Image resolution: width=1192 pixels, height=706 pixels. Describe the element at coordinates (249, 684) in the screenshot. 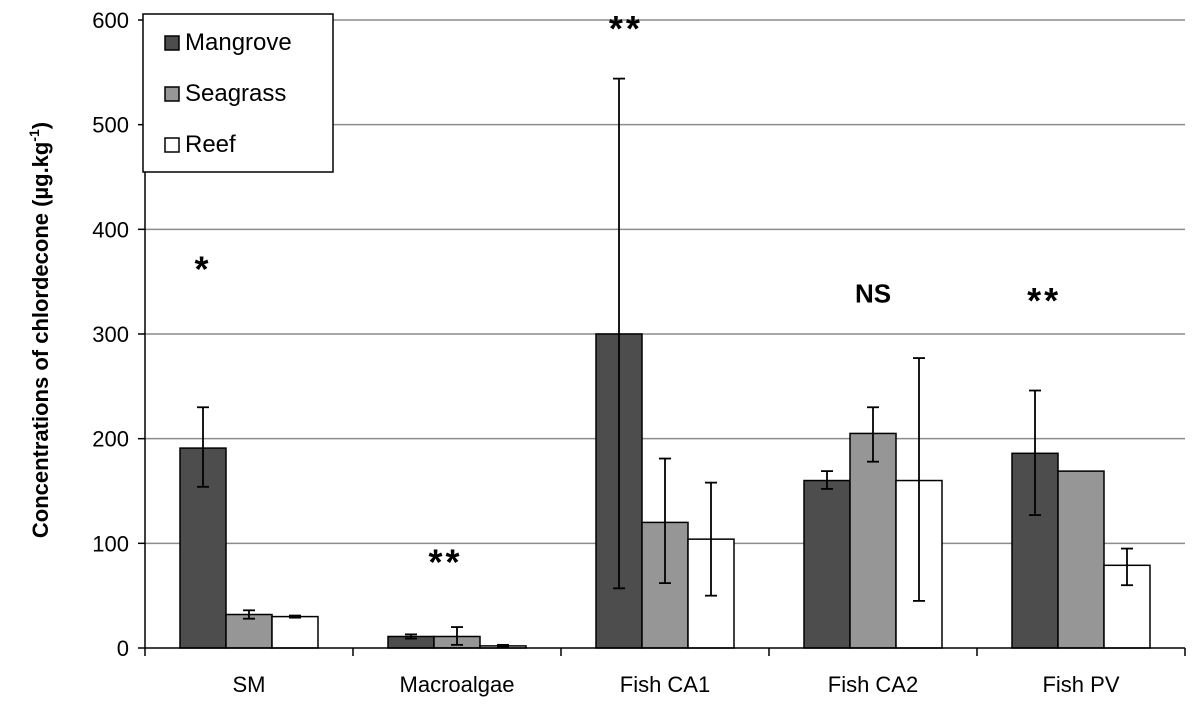

I see `x-category-label: SM` at that location.